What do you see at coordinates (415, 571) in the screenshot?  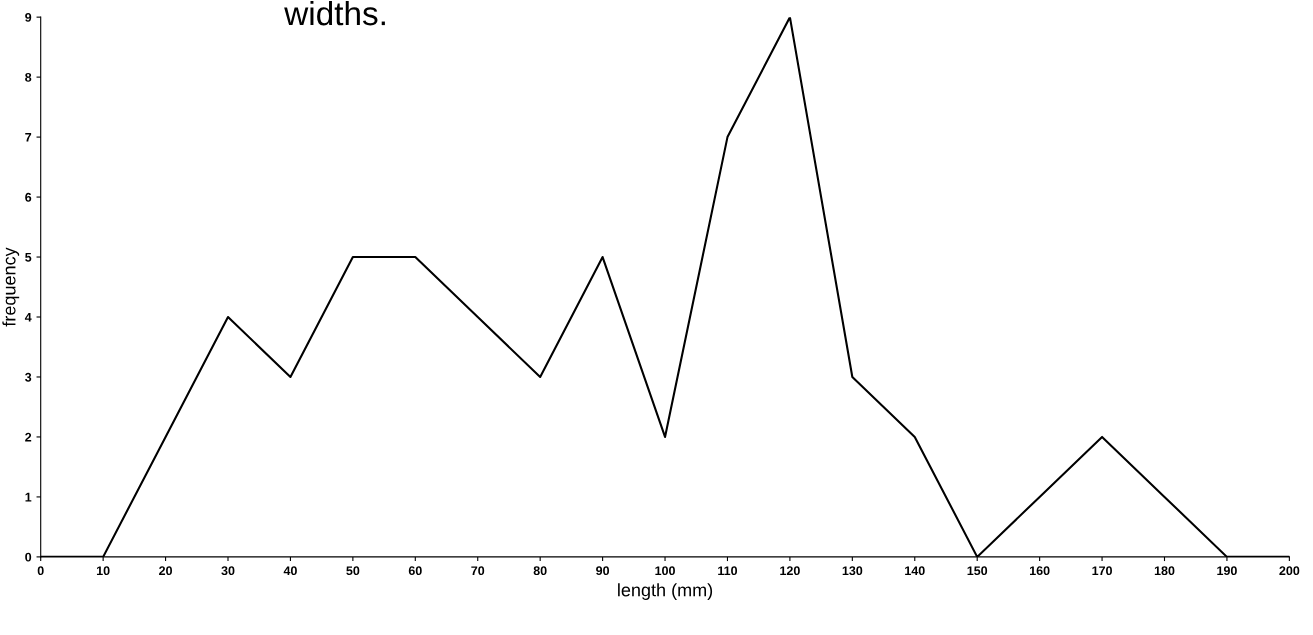 I see `x-tick-label: 60` at bounding box center [415, 571].